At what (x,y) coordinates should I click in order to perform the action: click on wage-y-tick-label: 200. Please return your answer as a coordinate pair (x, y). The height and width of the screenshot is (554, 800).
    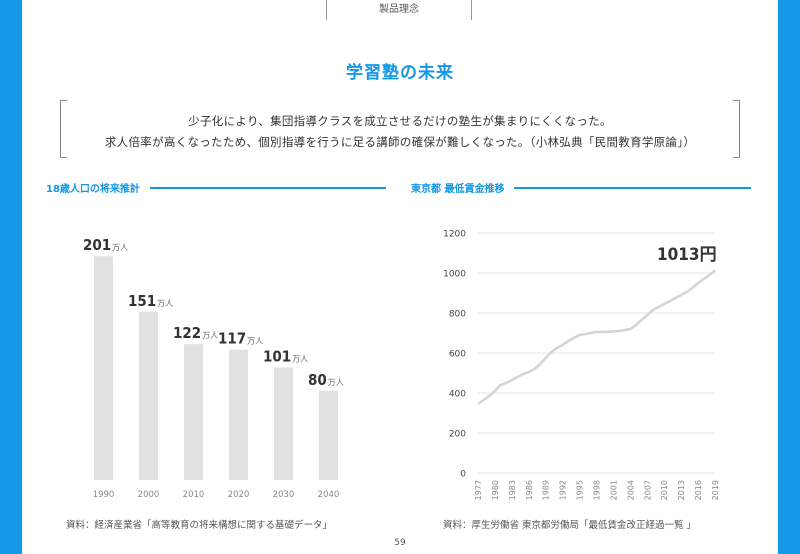
    Looking at the image, I should click on (457, 435).